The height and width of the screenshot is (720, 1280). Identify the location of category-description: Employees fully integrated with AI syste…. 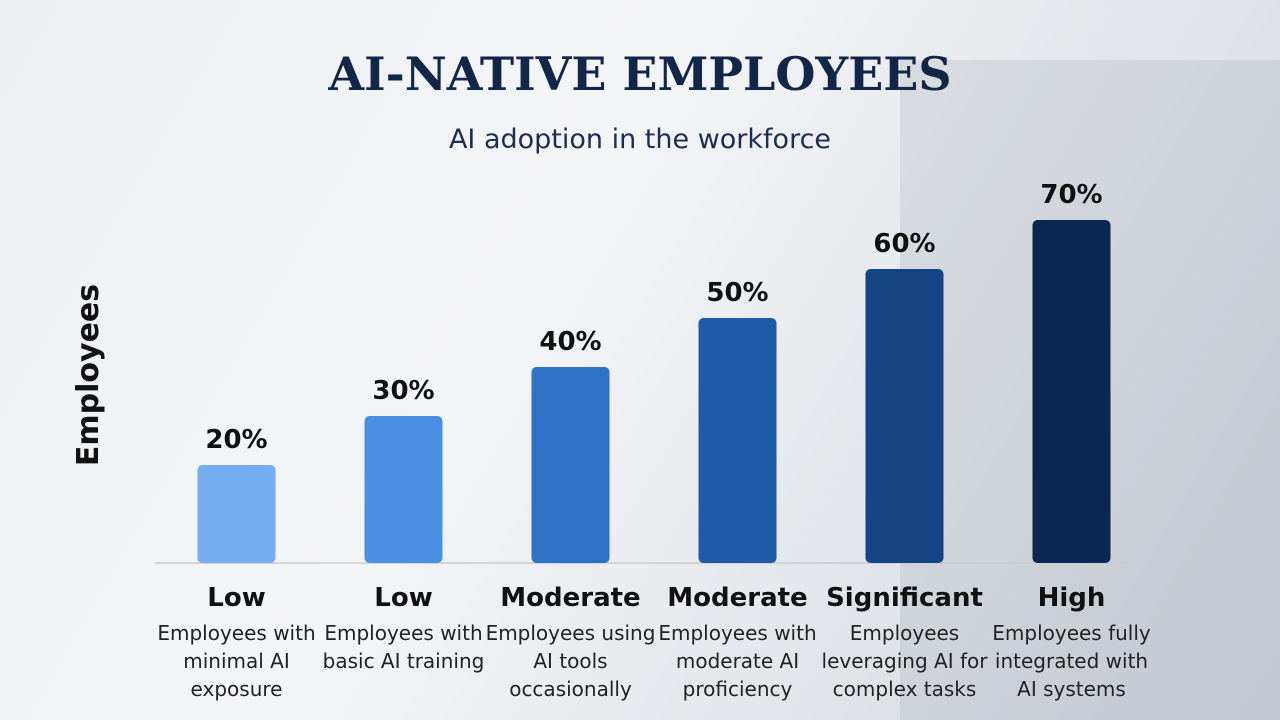
(1071, 661).